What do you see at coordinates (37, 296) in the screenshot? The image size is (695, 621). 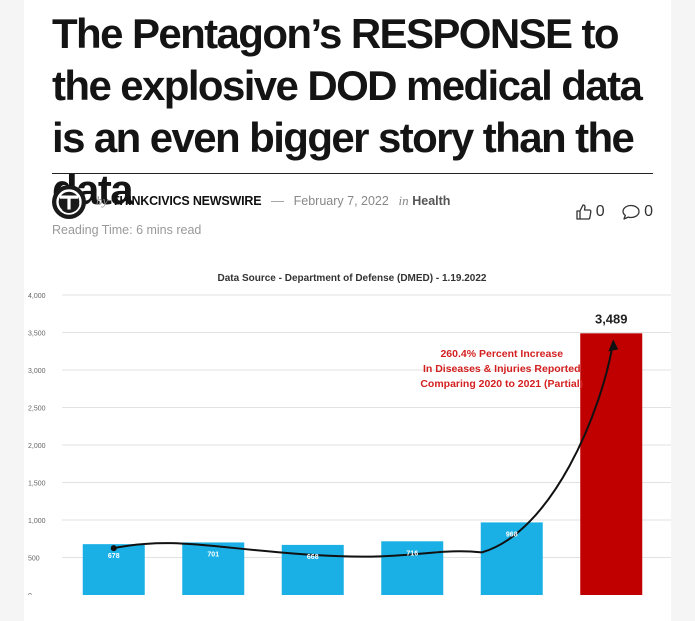 I see `y-tick-label: 4,000` at bounding box center [37, 296].